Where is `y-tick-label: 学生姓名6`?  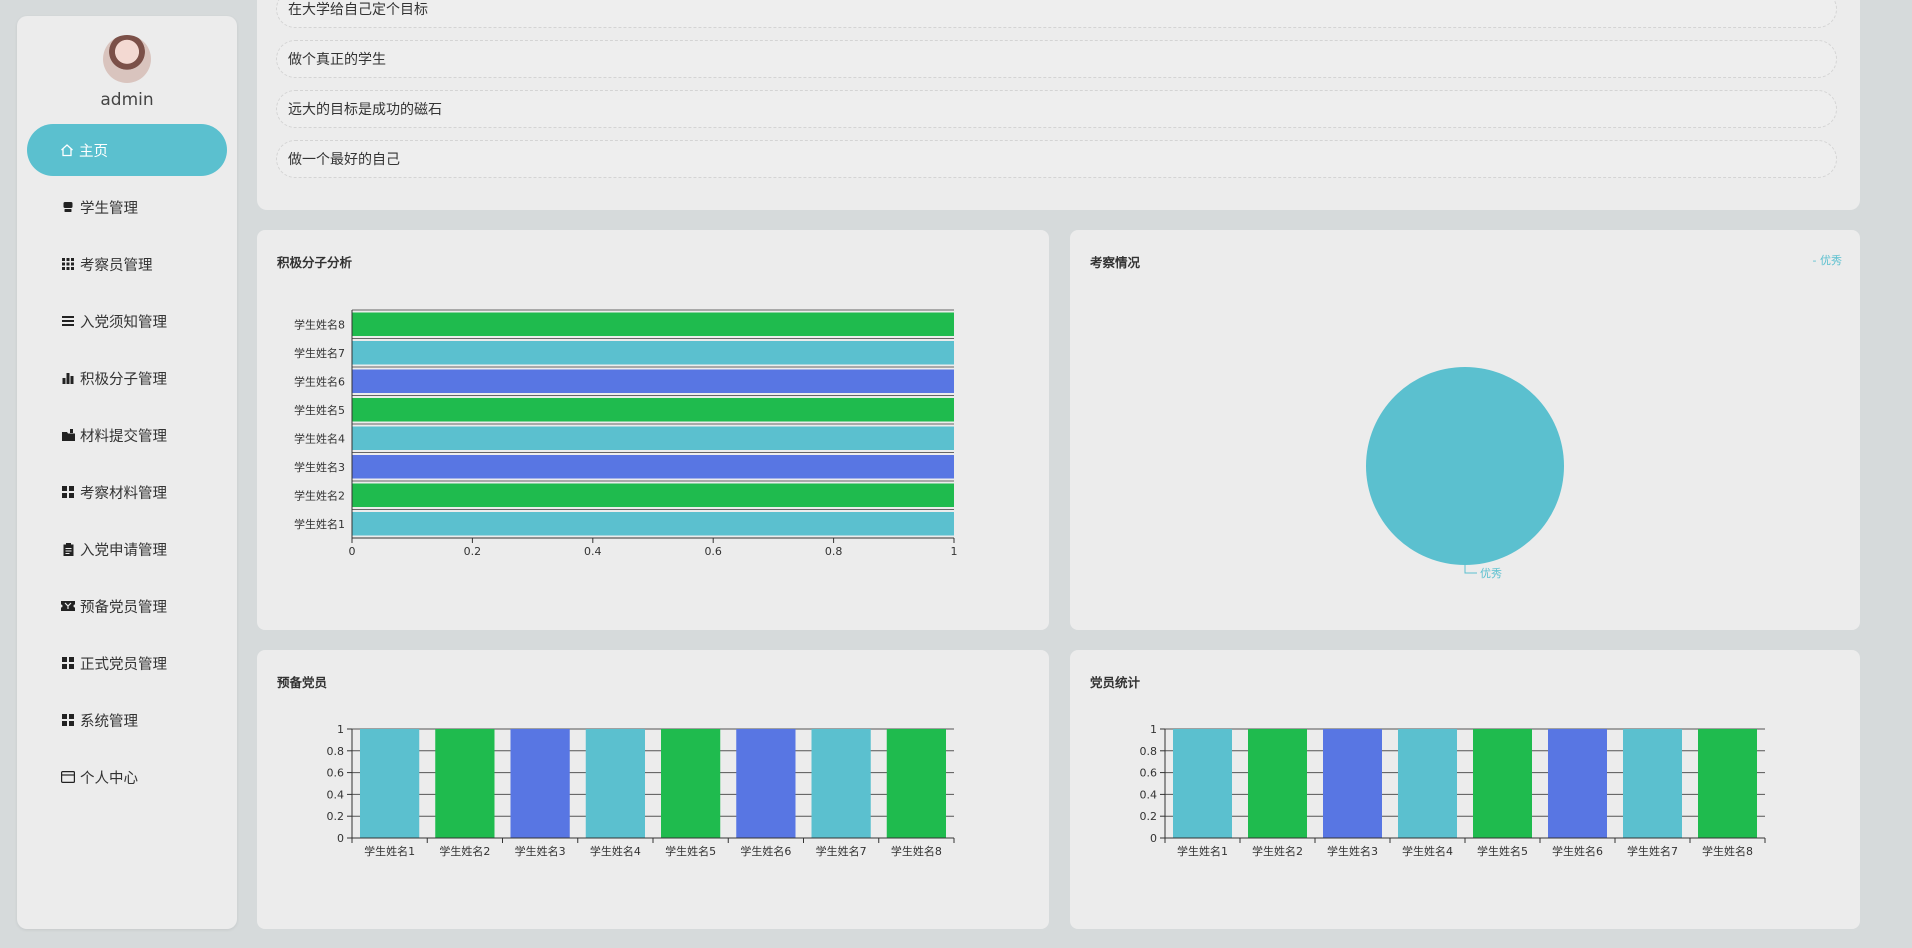
y-tick-label: 学生姓名6 is located at coordinates (319, 381).